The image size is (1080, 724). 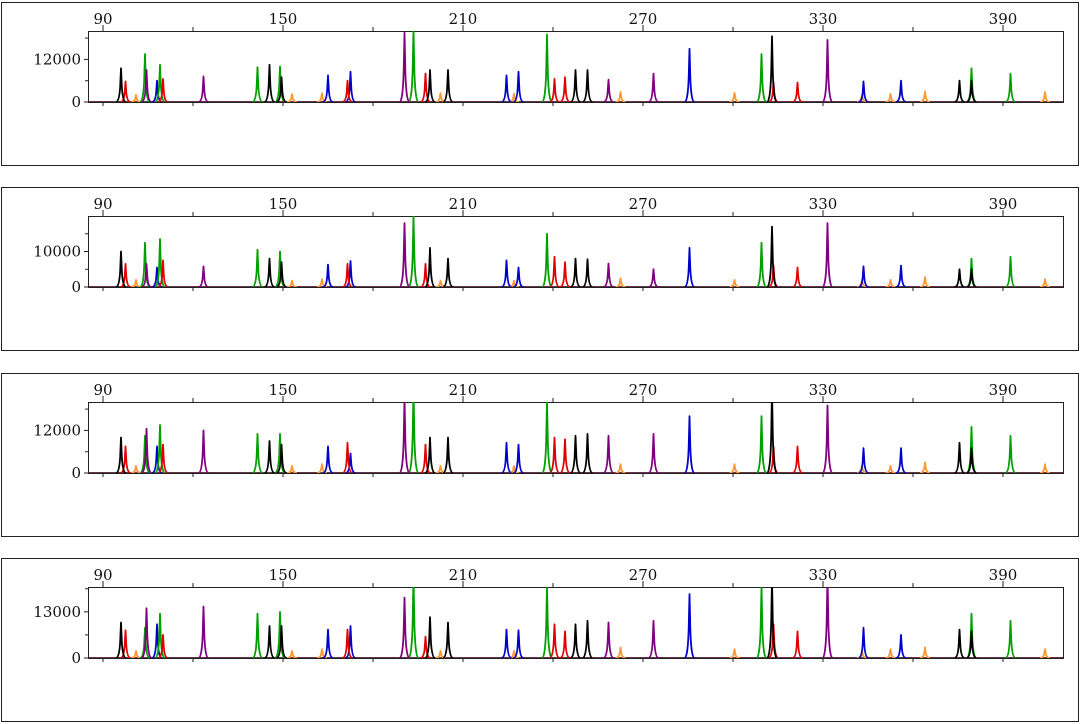 What do you see at coordinates (57, 252) in the screenshot?
I see `y-tick-label: 10000` at bounding box center [57, 252].